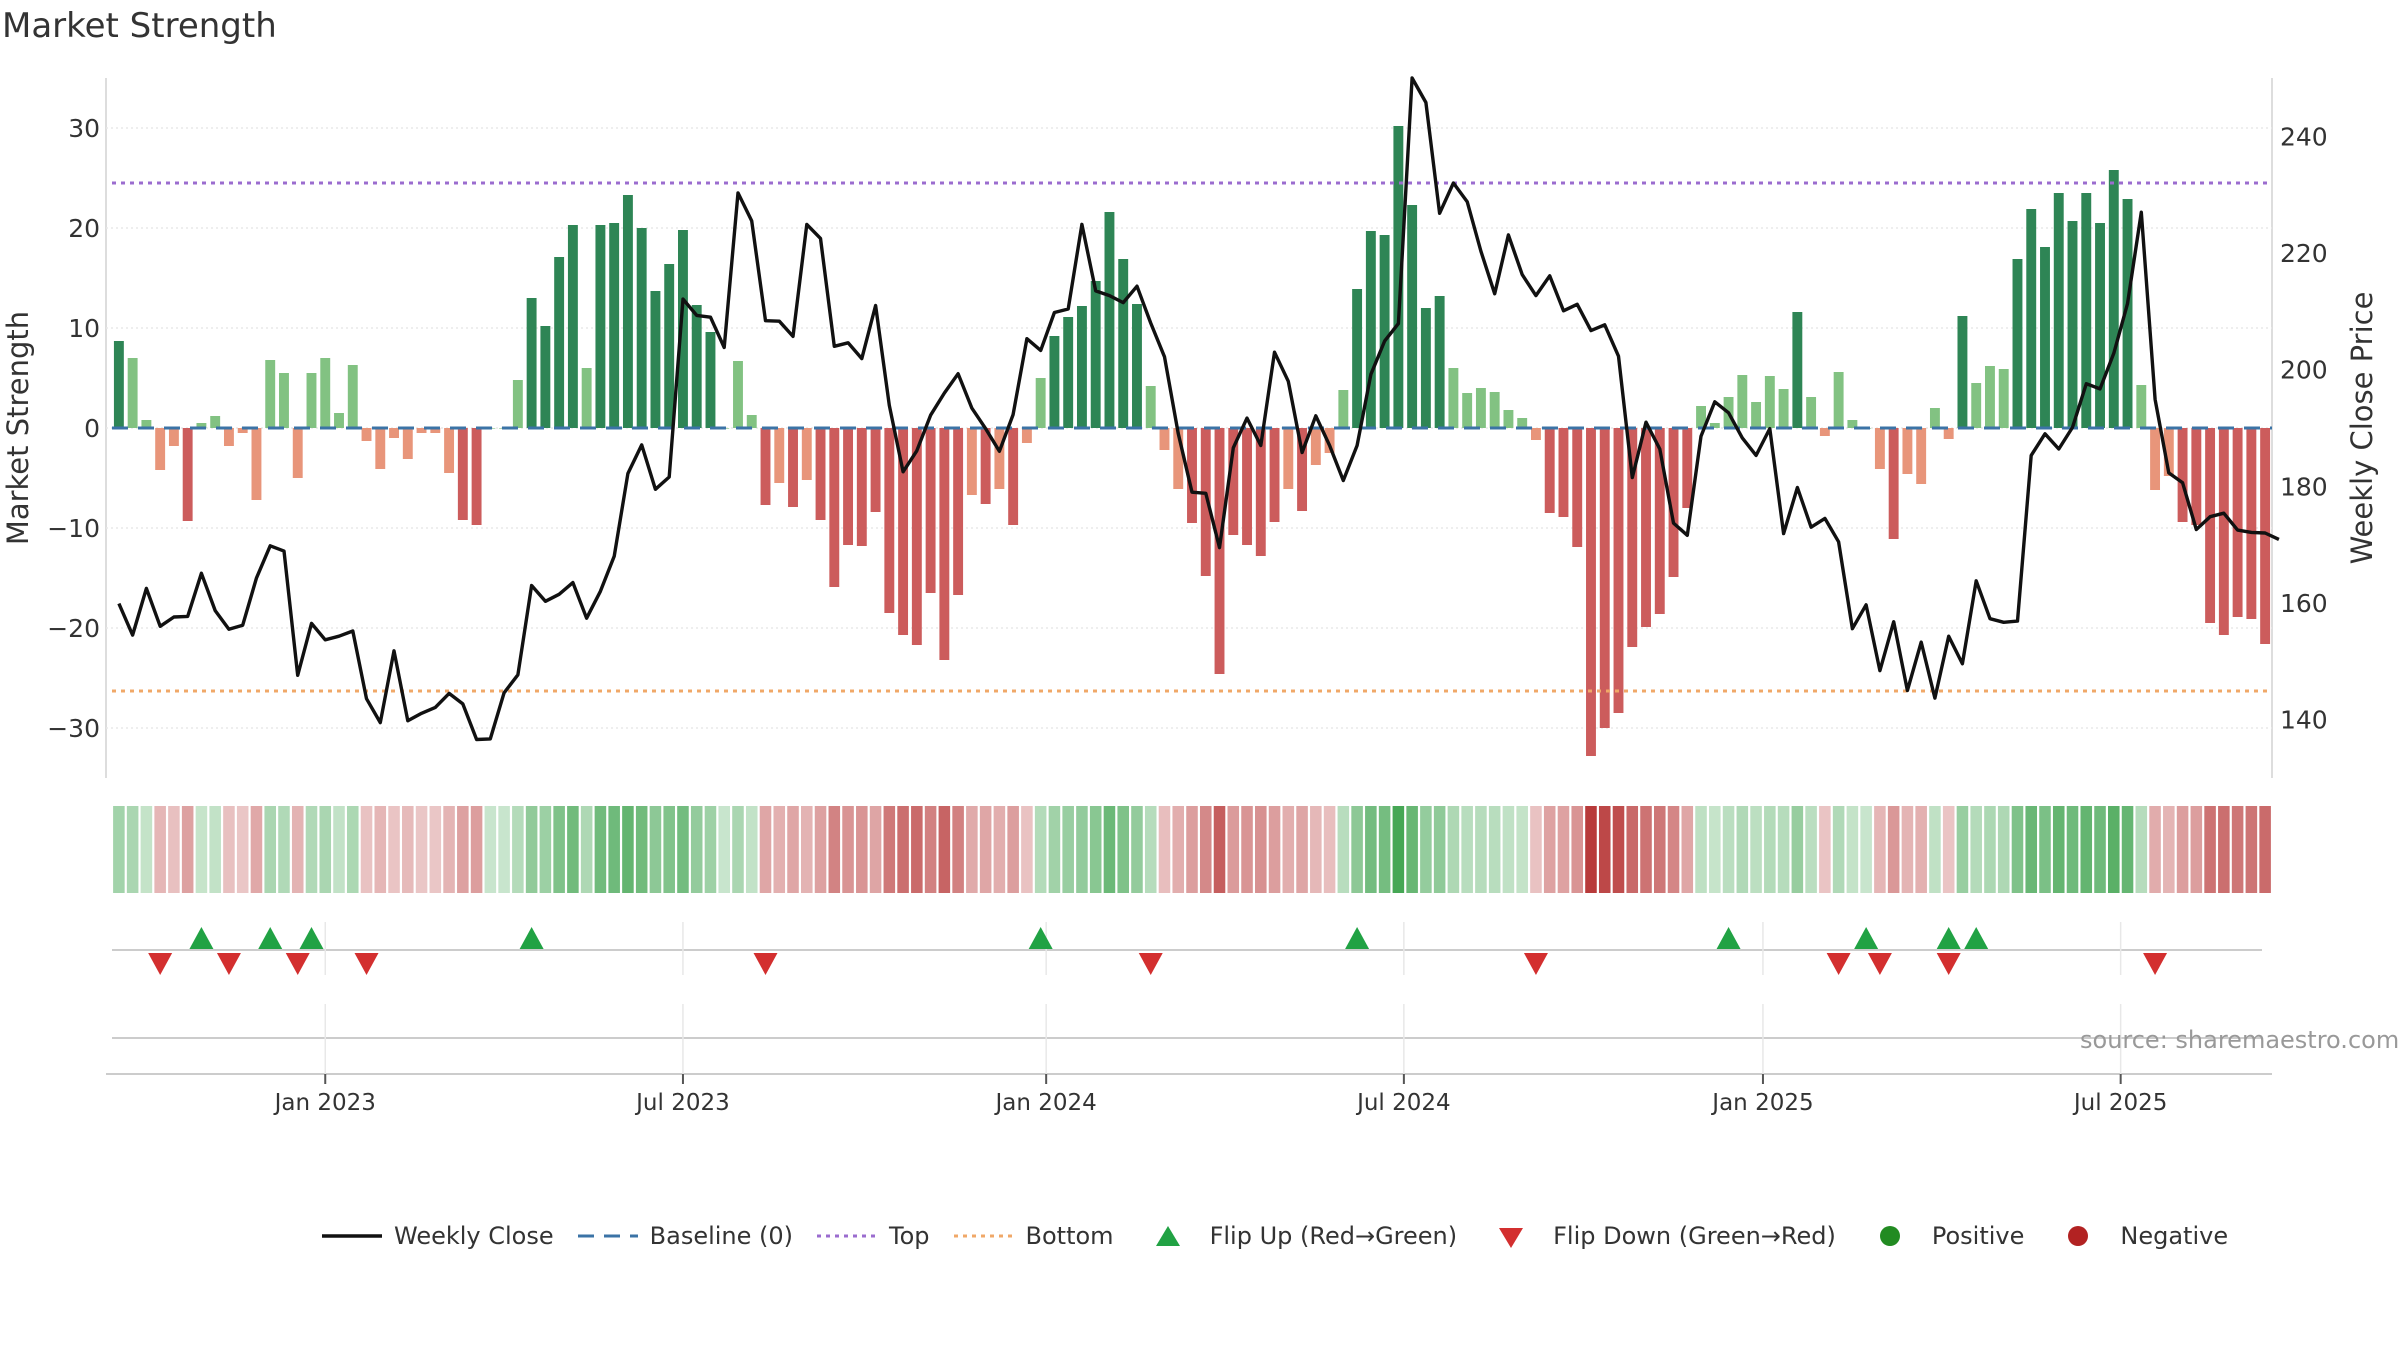 The height and width of the screenshot is (1350, 2400). Describe the element at coordinates (1657, 1236) in the screenshot. I see `legend-item-flip-down: Flip Down (Green→Red)` at that location.